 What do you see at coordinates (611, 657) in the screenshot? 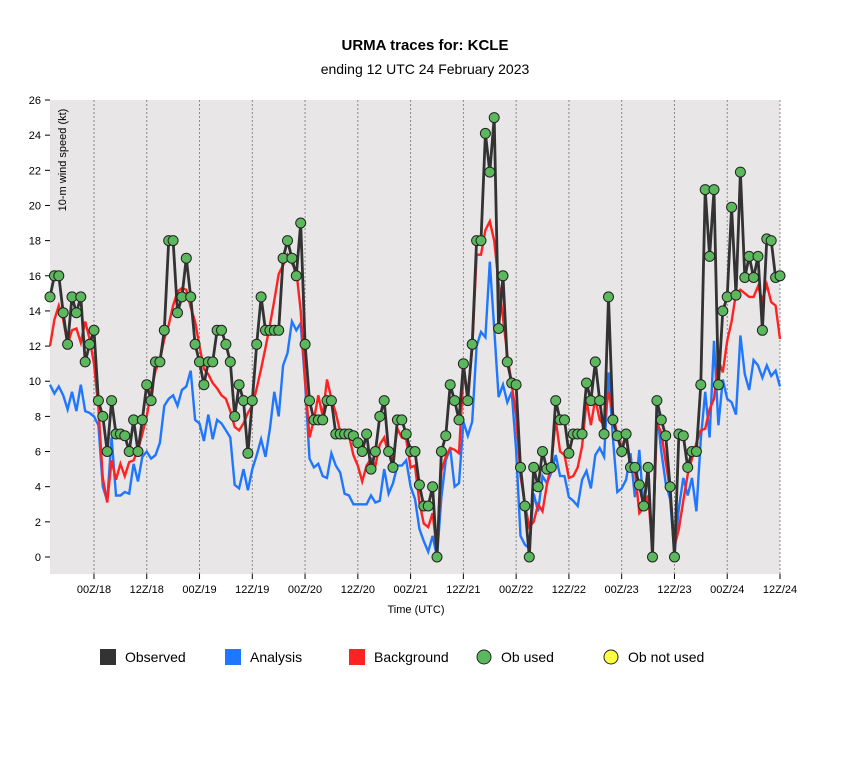
I see `legend-swatch-ob_not_used` at bounding box center [611, 657].